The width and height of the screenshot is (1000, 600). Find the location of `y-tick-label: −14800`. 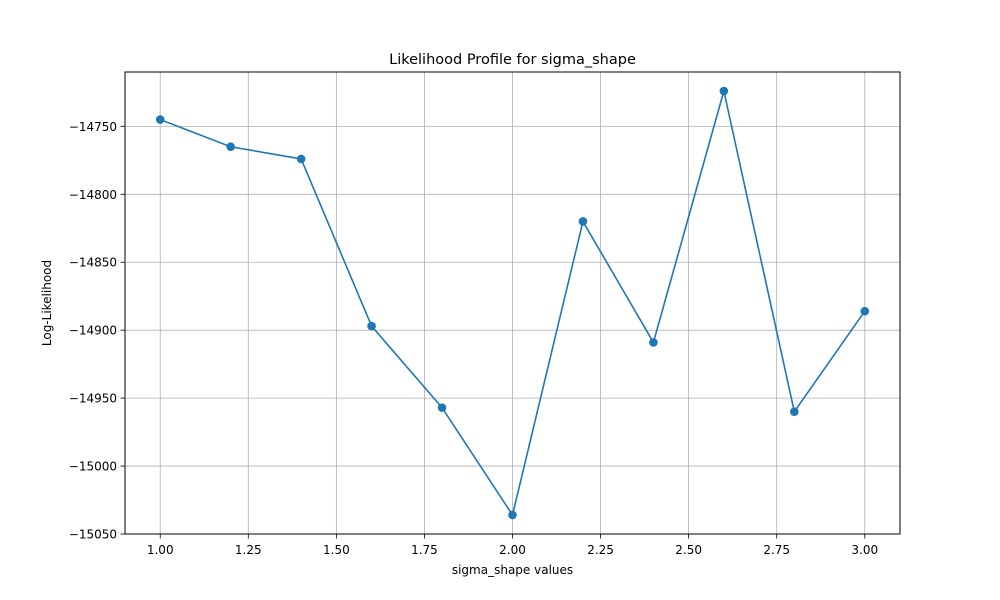

y-tick-label: −14800 is located at coordinates (93, 195).